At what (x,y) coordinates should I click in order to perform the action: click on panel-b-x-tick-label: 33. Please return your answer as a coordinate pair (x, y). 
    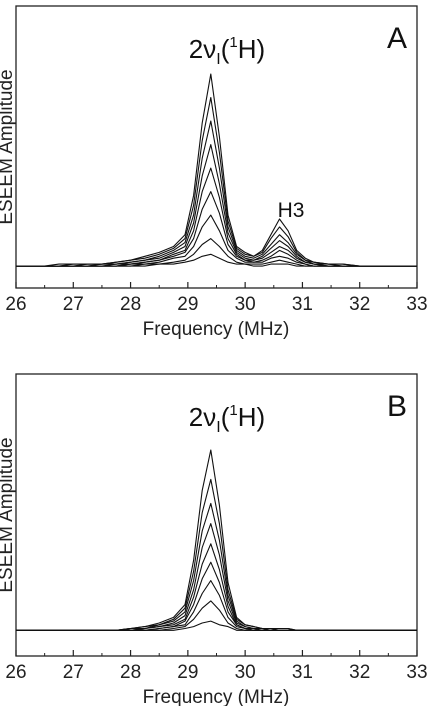
    Looking at the image, I should click on (416, 672).